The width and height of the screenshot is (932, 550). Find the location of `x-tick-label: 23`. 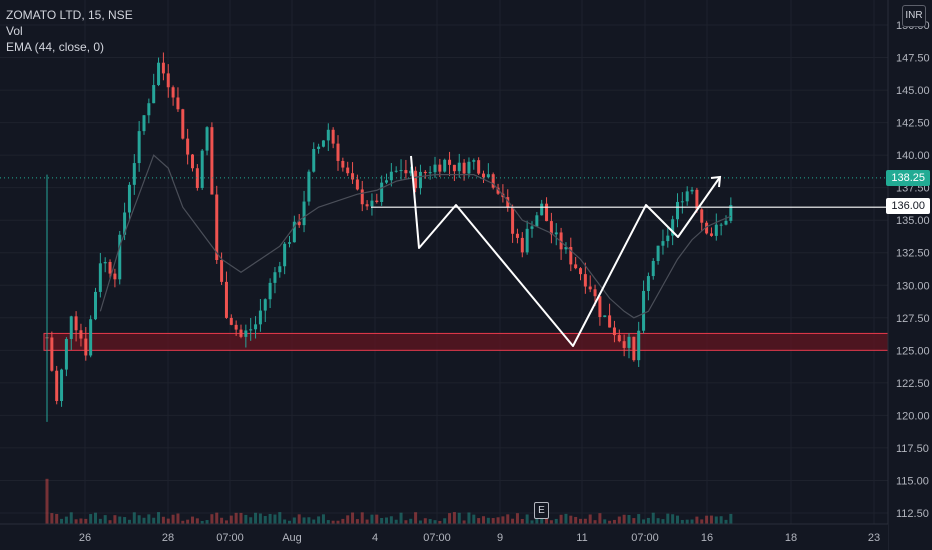

x-tick-label: 23 is located at coordinates (874, 538).